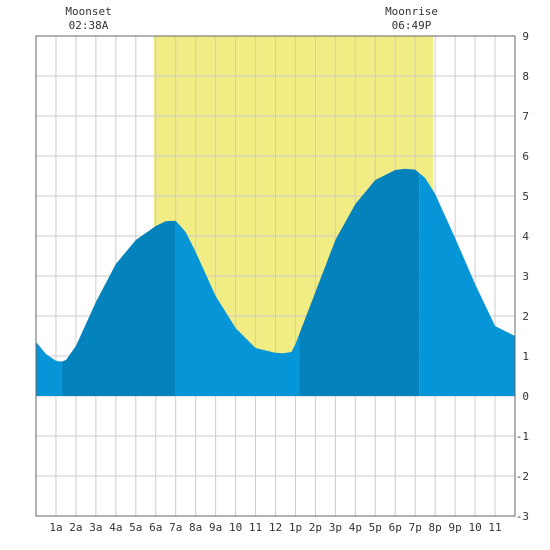  I want to click on x-tick-label: 1p, so click(295, 527).